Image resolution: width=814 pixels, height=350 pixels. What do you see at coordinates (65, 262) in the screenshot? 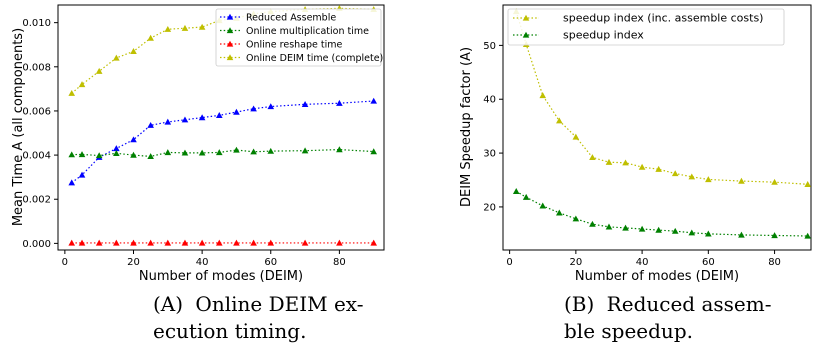
I see `a-xtick-label-0: 0` at bounding box center [65, 262].